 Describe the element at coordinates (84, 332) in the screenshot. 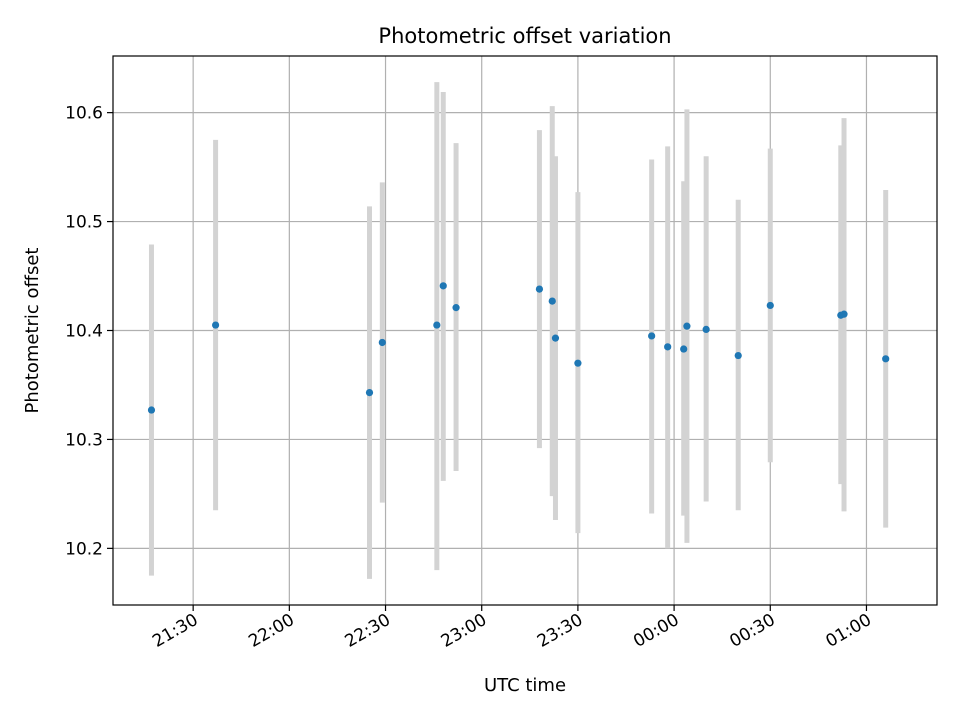

I see `y-tick-label: 10.4` at that location.